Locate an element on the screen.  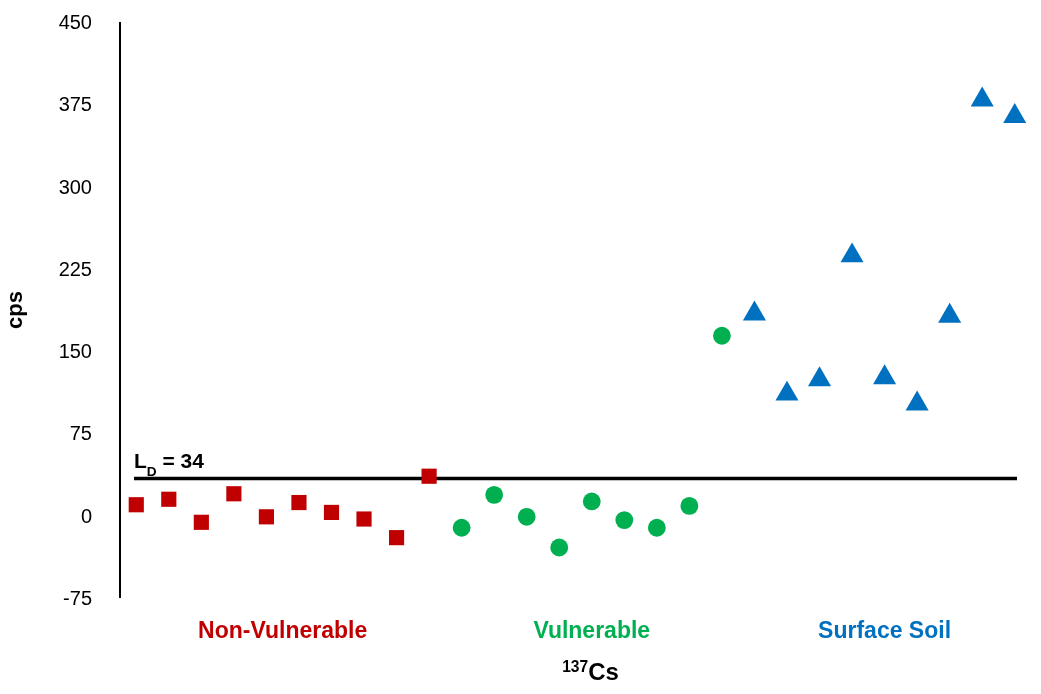
y-tick-label: 225 is located at coordinates (75, 268).